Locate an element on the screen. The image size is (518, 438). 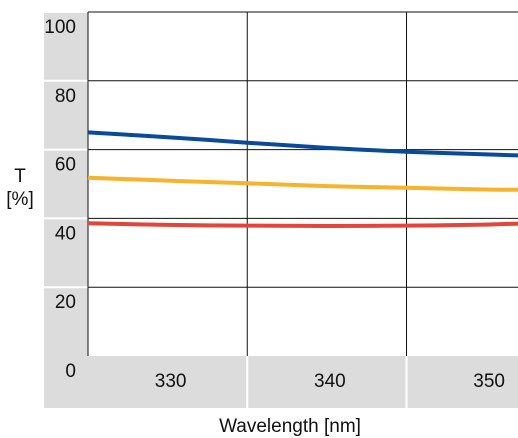
x-tick-label: 330 is located at coordinates (171, 381).